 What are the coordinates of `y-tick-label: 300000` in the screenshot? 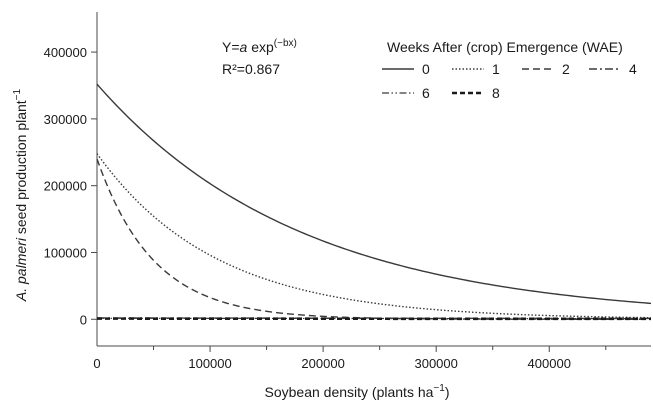 It's located at (65, 119).